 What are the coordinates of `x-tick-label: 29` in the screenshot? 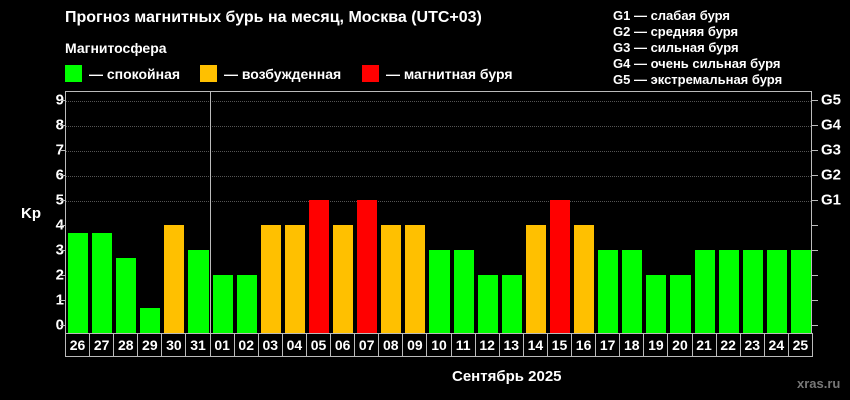 It's located at (150, 345).